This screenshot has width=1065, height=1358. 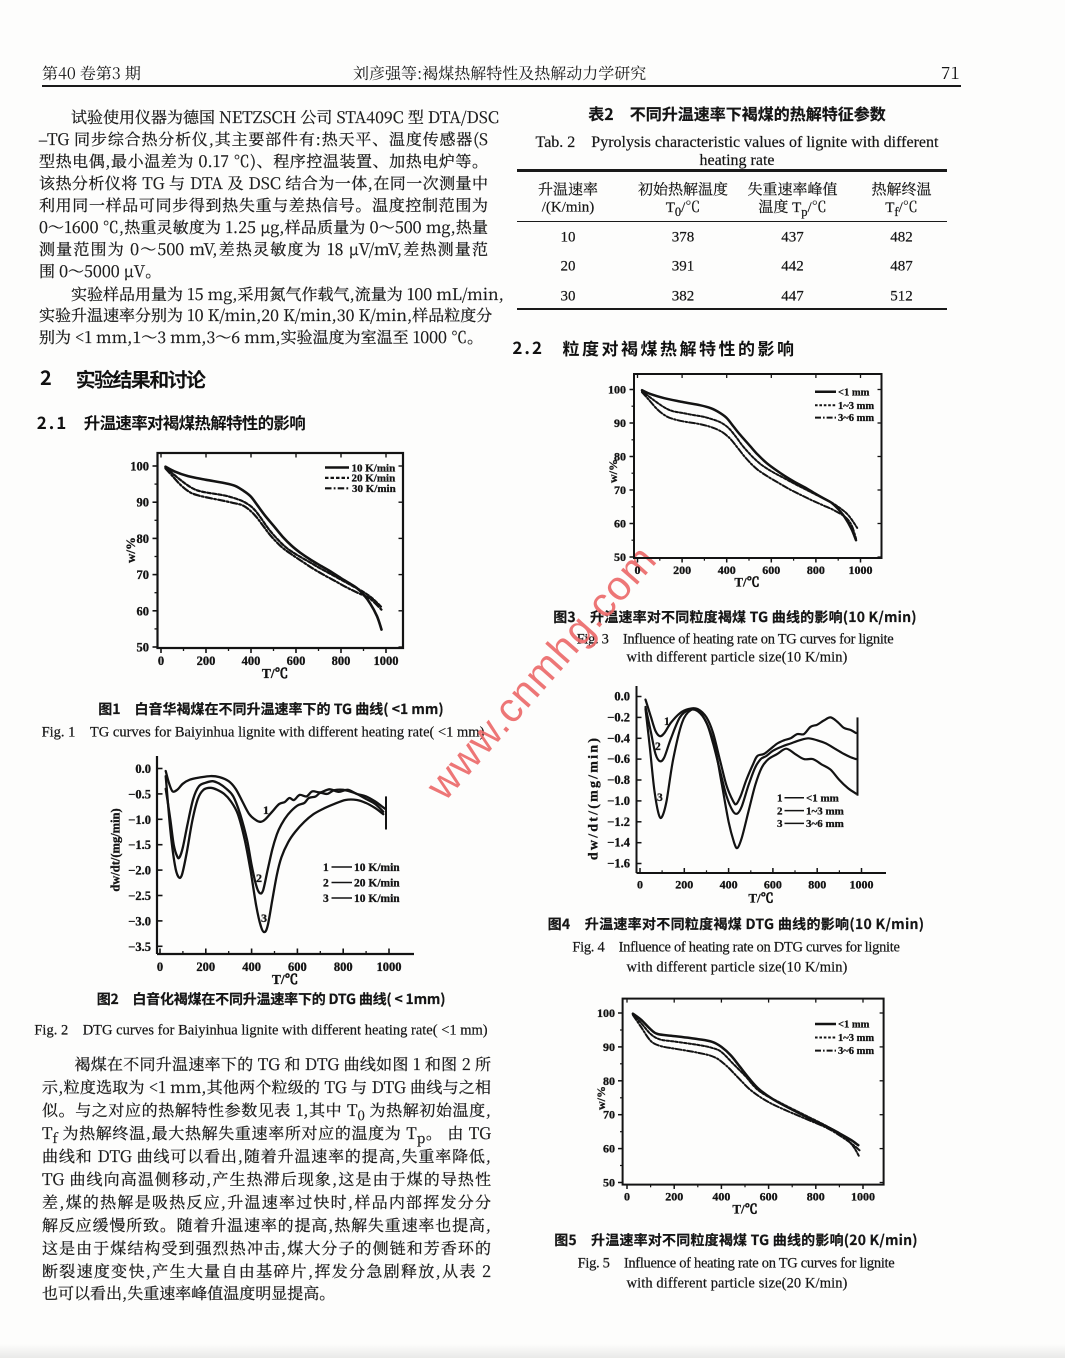 I want to click on svg-text: −0.6, so click(x=618, y=759).